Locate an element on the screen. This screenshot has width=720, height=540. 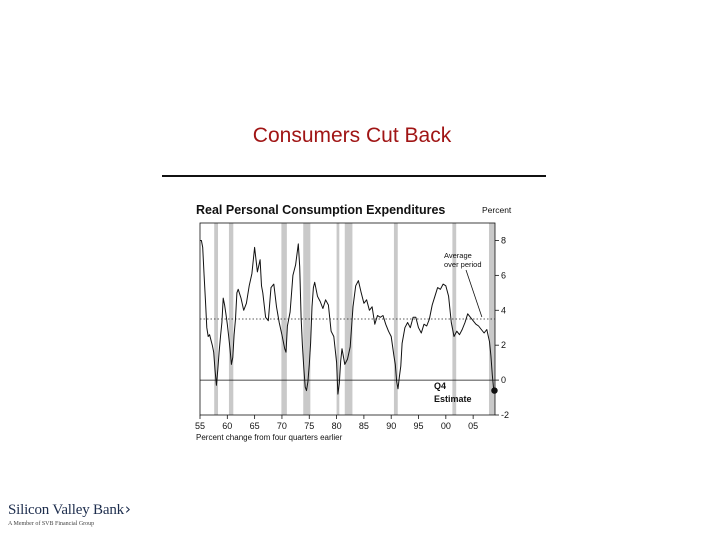
x-tick-label: 90 is located at coordinates (391, 426).